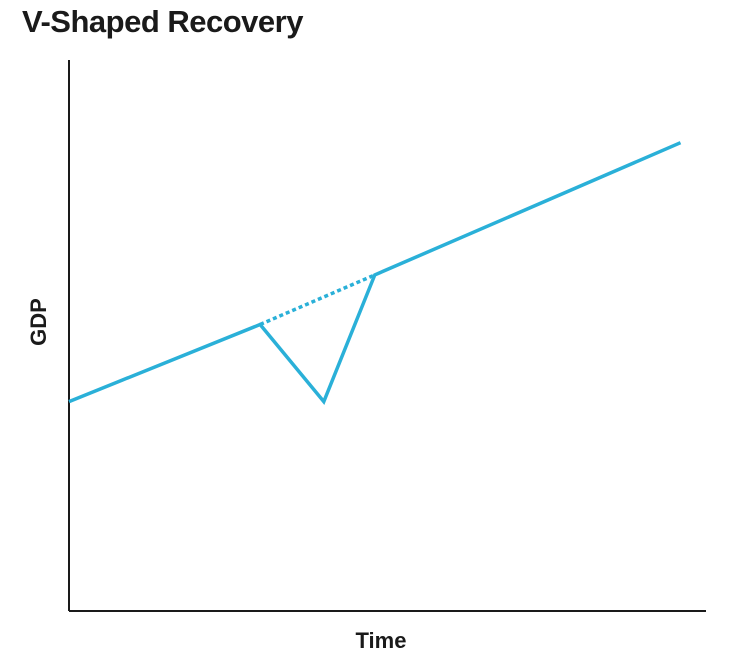 This screenshot has height=658, width=749. I want to click on y-axis-label: GDP, so click(38, 322).